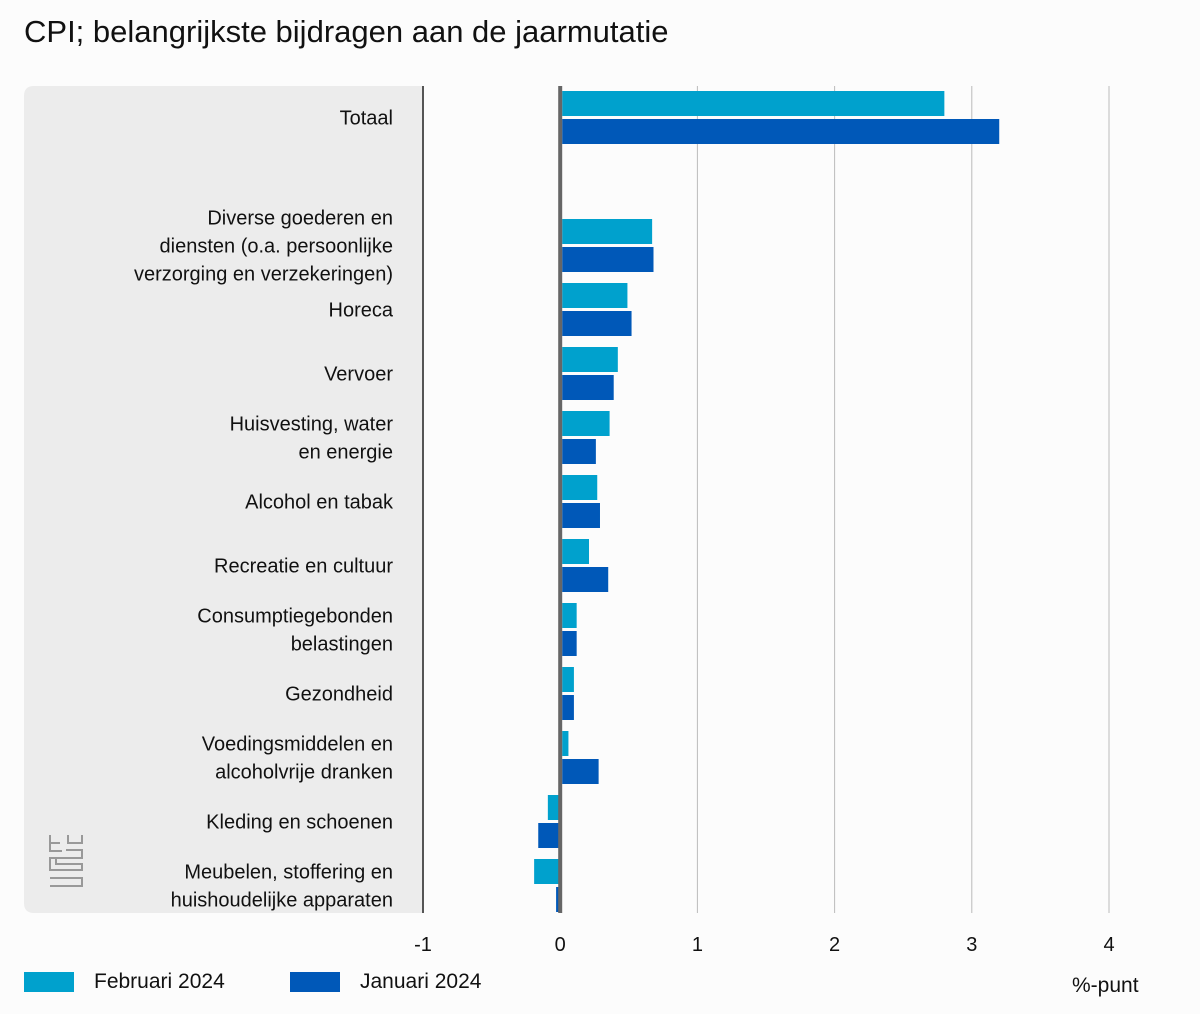 Image resolution: width=1200 pixels, height=1014 pixels. What do you see at coordinates (339, 695) in the screenshot?
I see `category-label: Gezondheid` at bounding box center [339, 695].